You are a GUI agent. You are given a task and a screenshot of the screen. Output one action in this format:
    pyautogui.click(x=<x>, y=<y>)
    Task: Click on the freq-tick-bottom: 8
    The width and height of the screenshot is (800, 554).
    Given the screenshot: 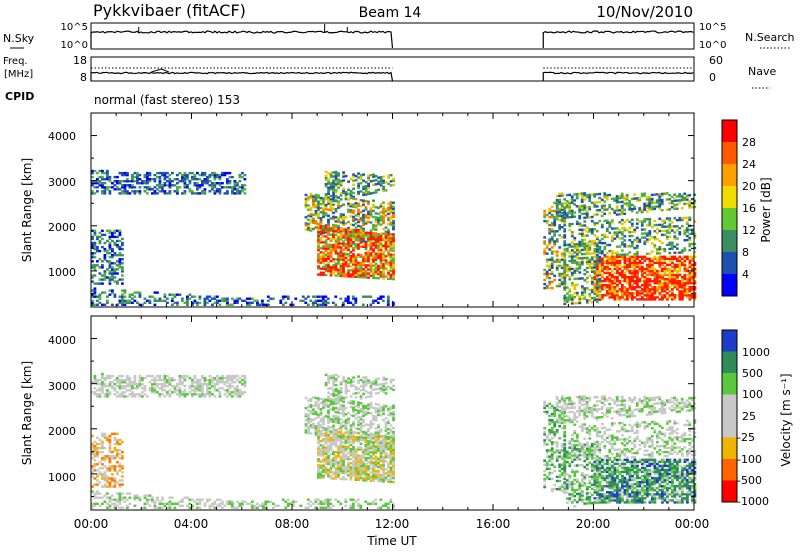 What is the action you would take?
    pyautogui.click(x=83, y=77)
    